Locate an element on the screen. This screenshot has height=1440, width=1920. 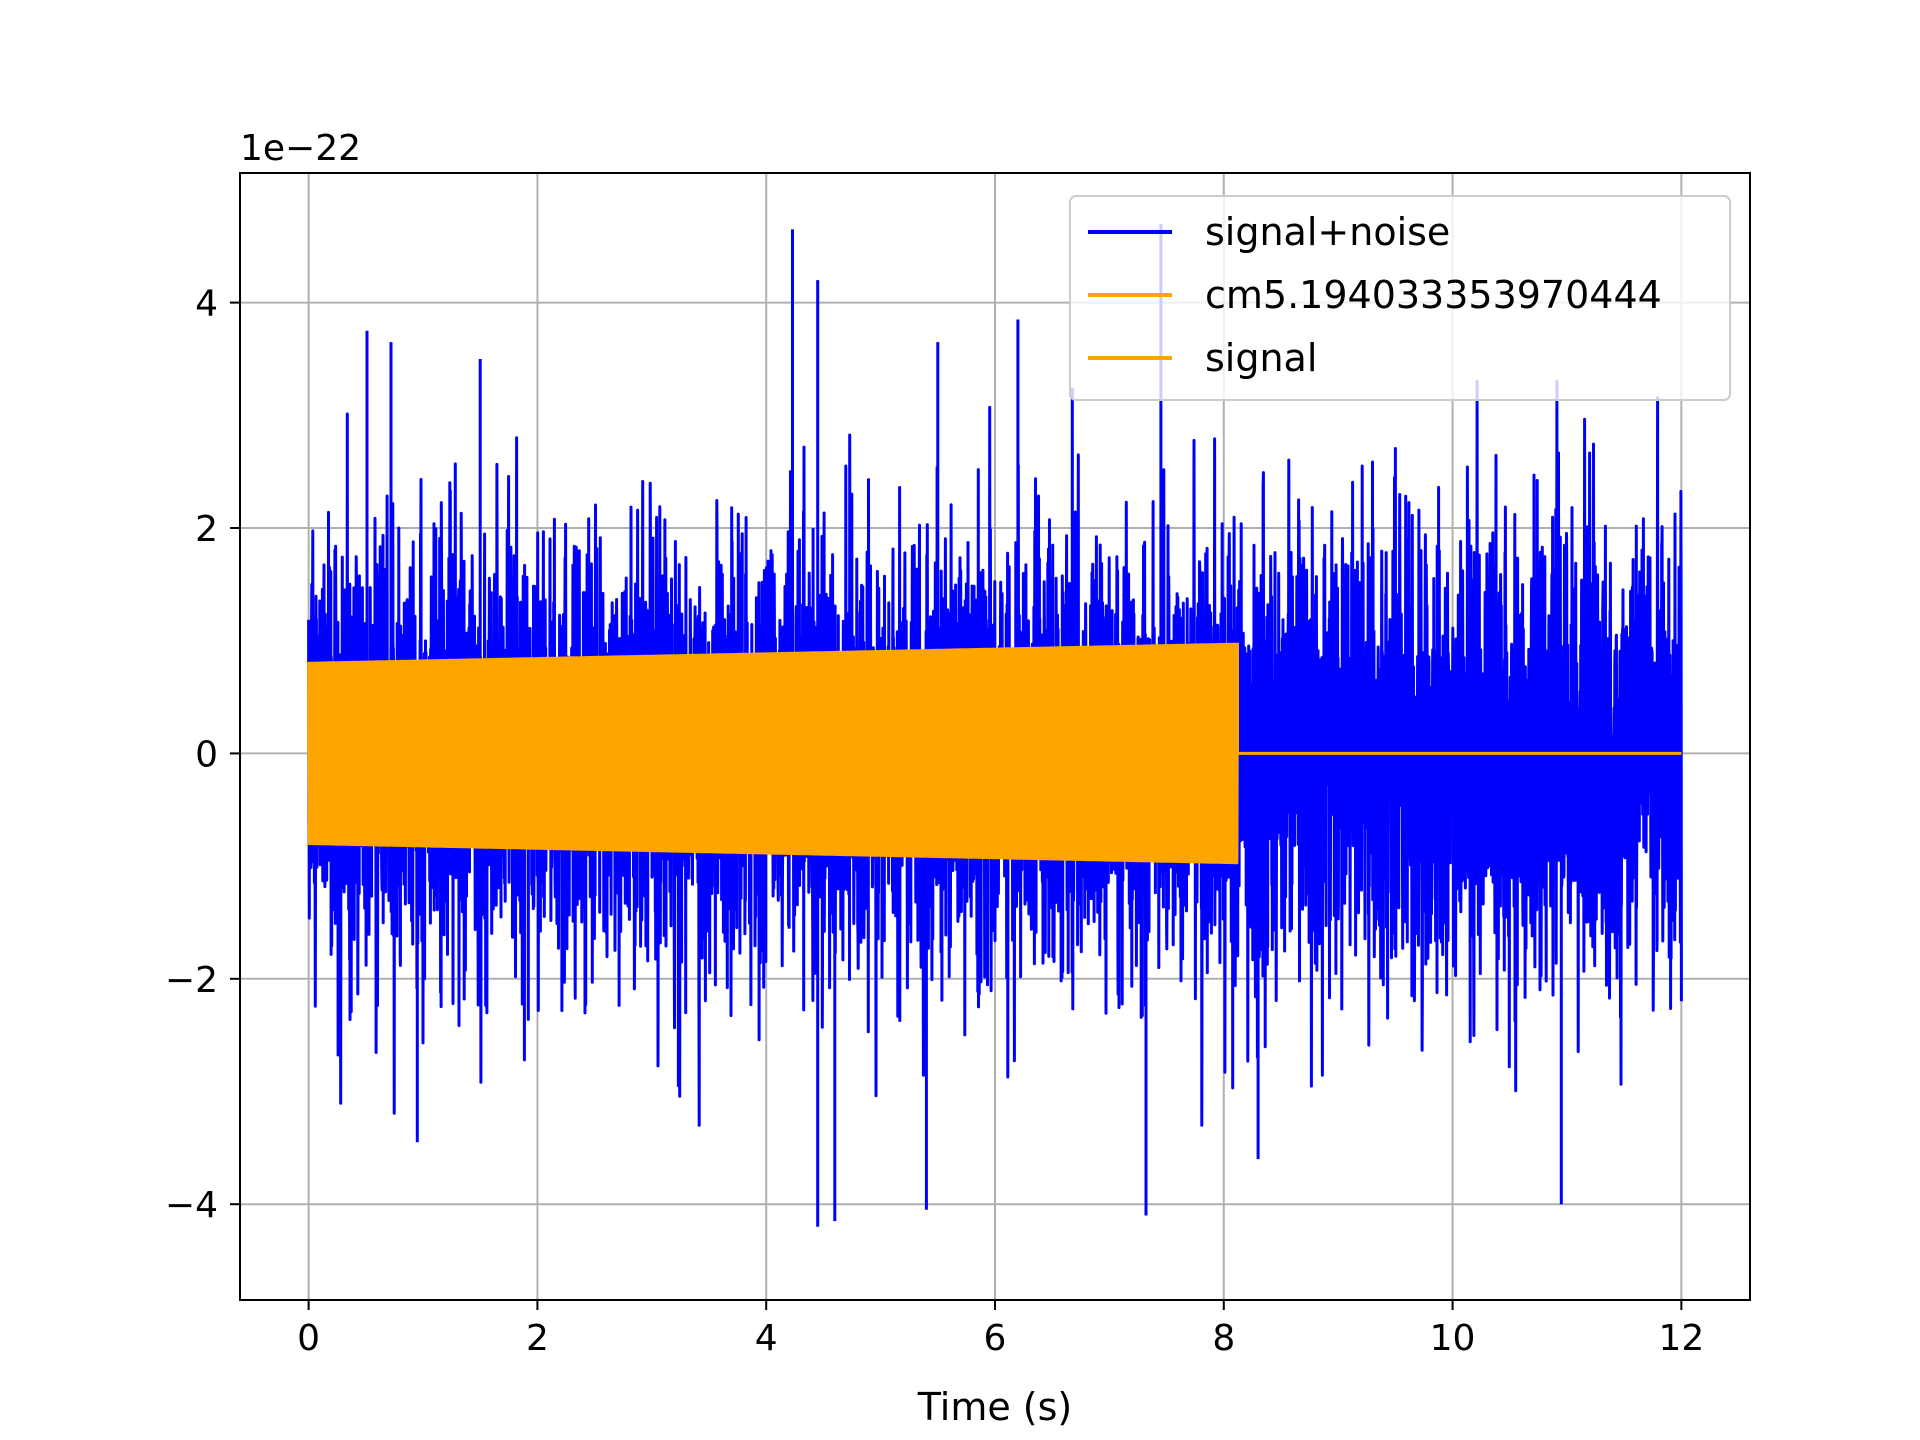
x-tick-label: 10 is located at coordinates (1453, 1338).